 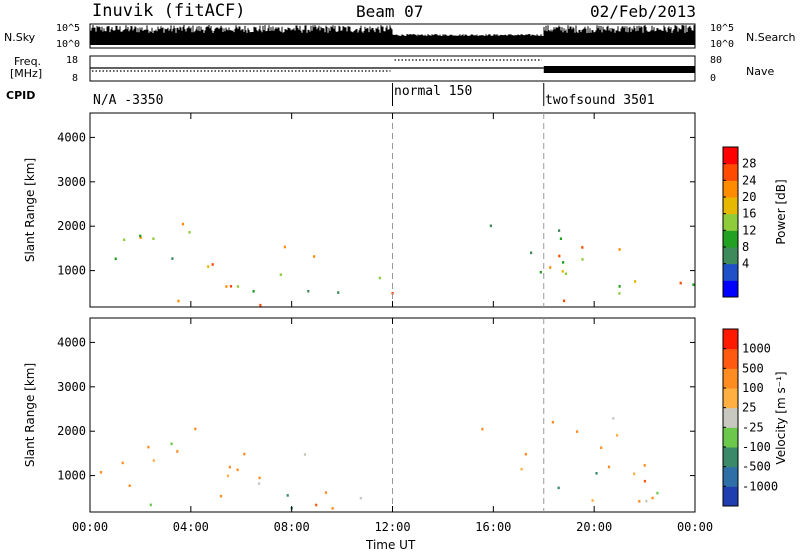 I want to click on power-colorbar-frame, so click(x=730, y=222).